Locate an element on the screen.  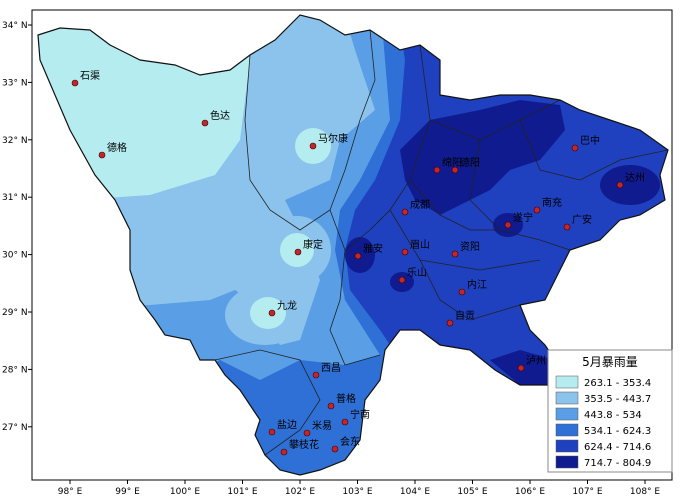
lon-label: 104° E is located at coordinates (415, 492).